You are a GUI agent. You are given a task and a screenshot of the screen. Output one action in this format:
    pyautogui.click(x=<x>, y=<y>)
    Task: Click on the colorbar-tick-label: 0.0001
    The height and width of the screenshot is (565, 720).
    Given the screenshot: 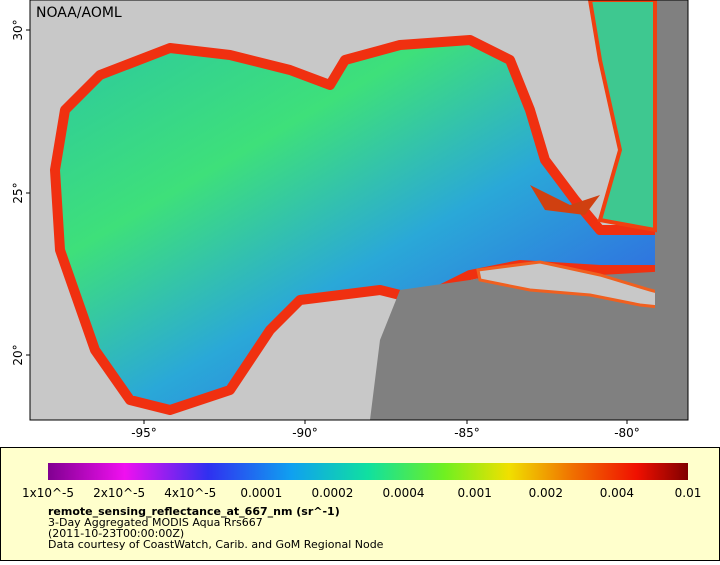 What is the action you would take?
    pyautogui.click(x=261, y=493)
    